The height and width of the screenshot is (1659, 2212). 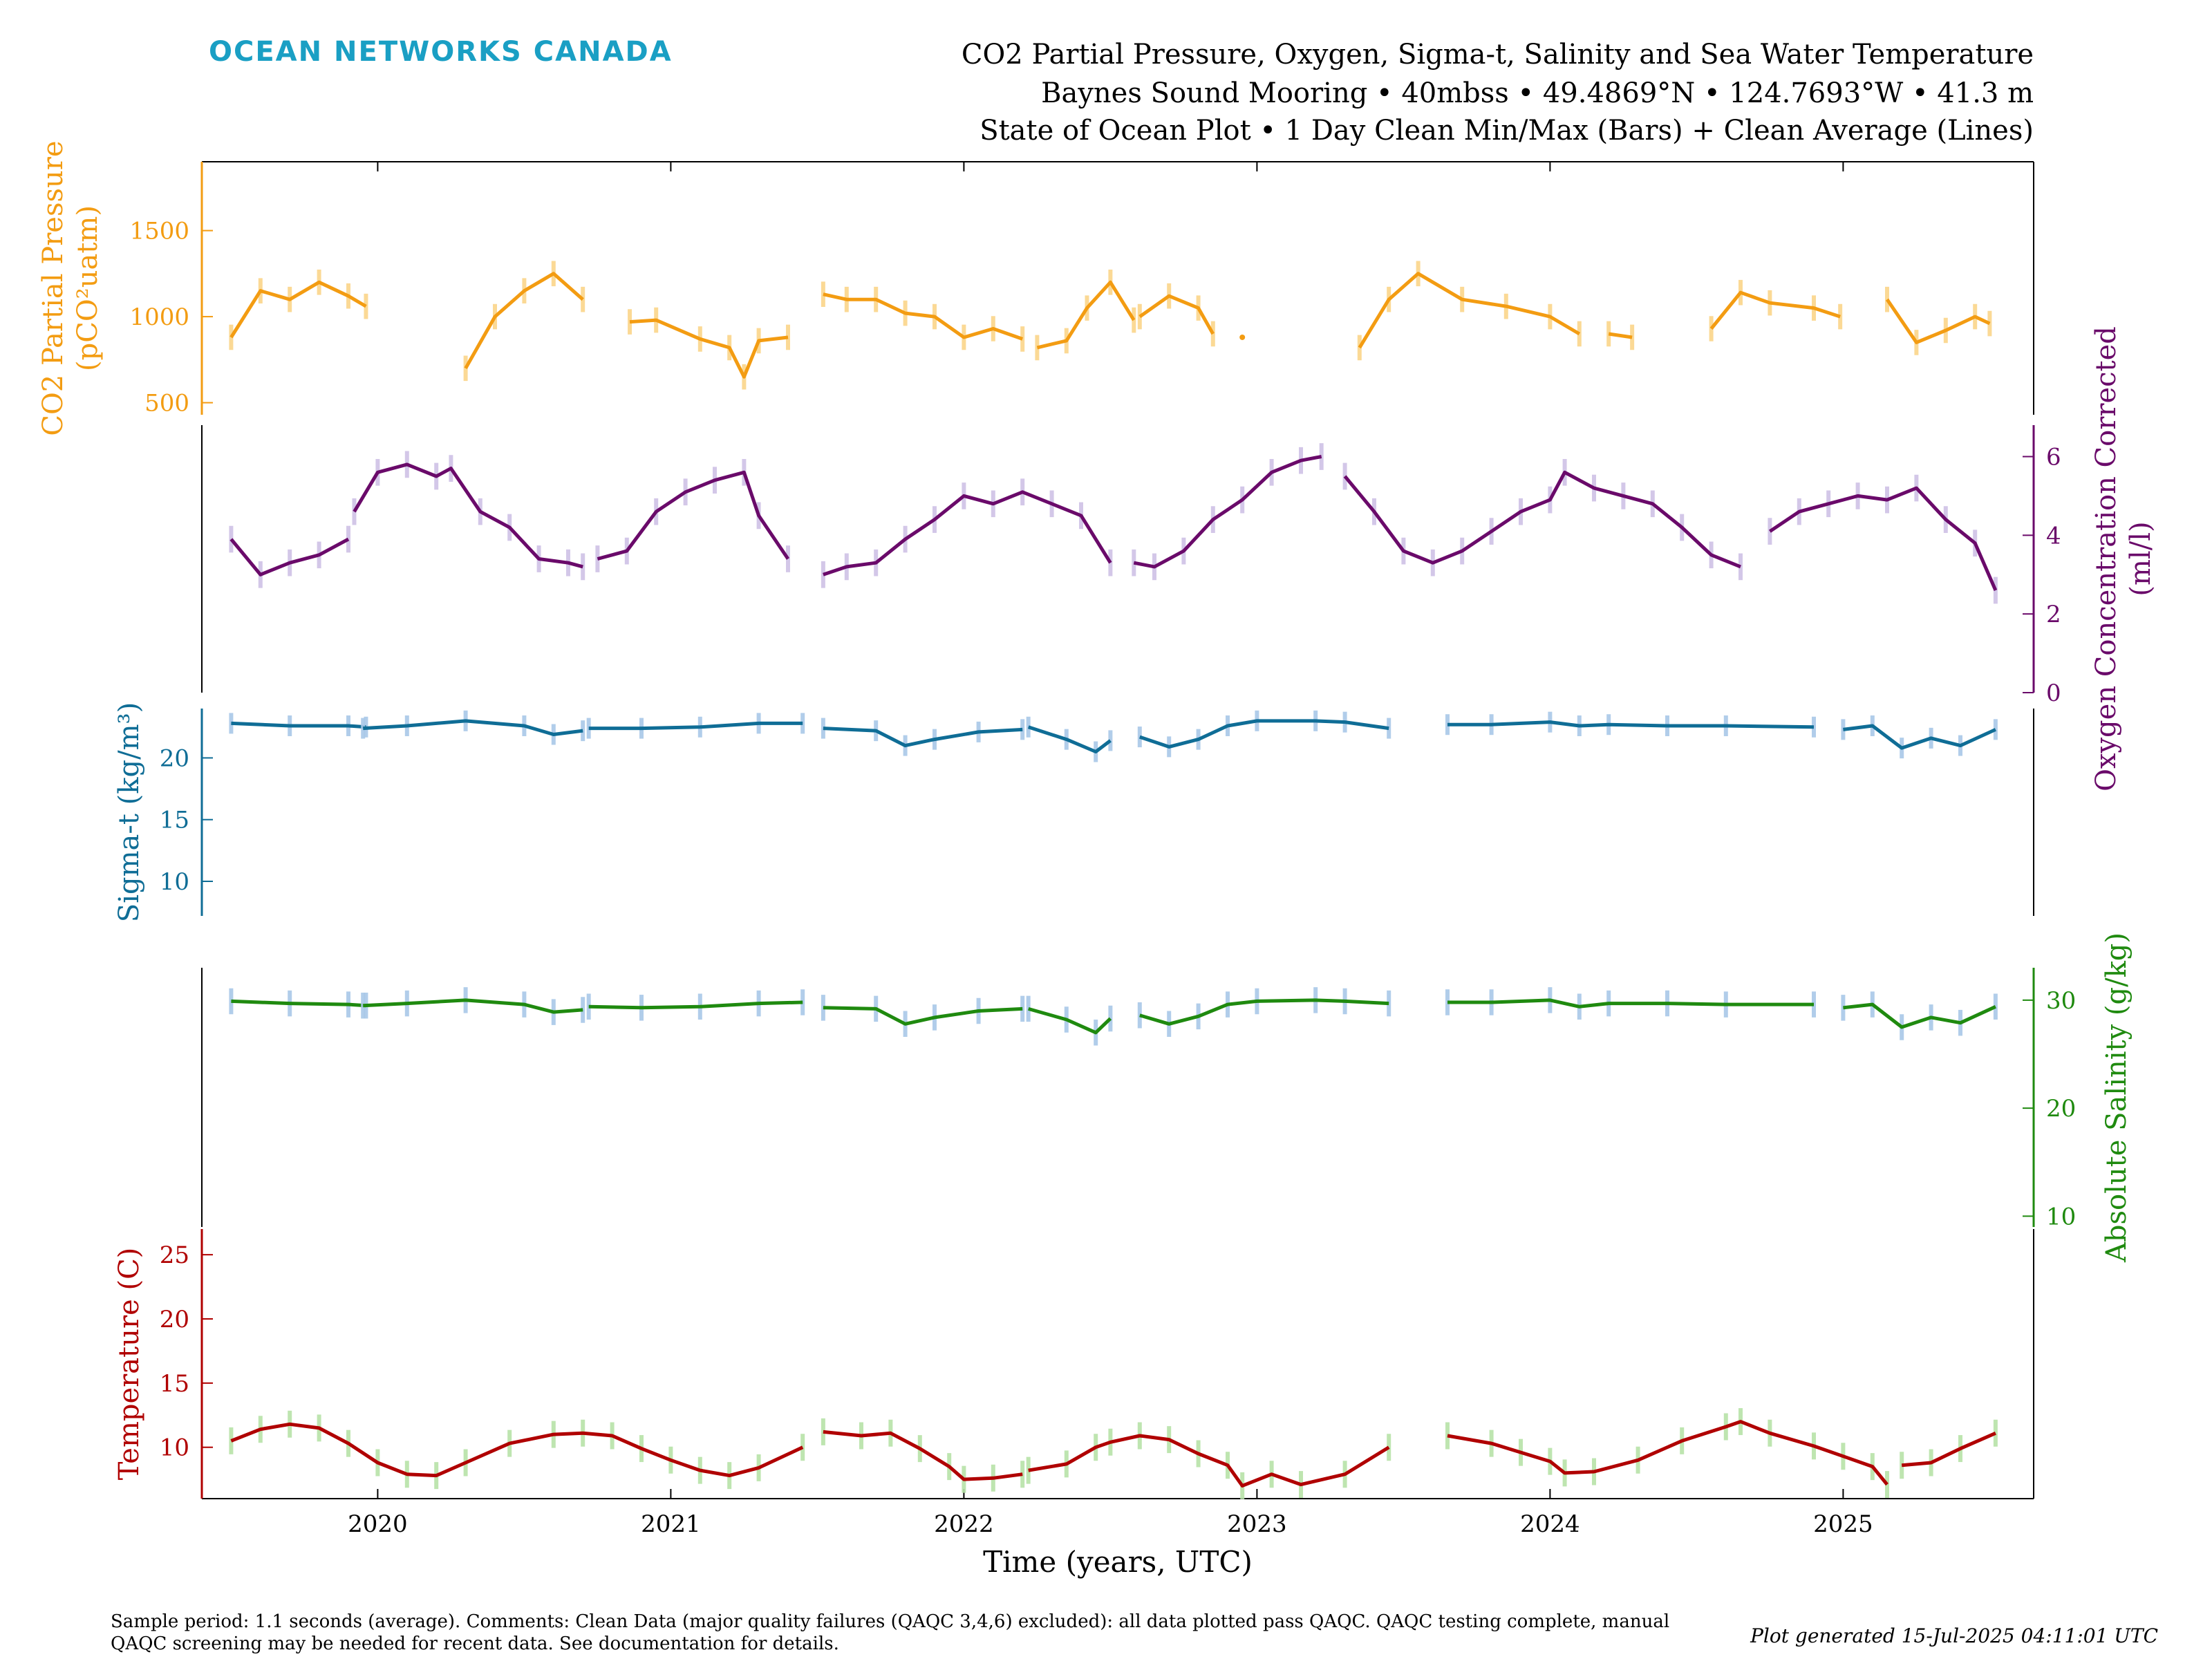 I want to click on x-tick-label: 2025, so click(x=1843, y=1524).